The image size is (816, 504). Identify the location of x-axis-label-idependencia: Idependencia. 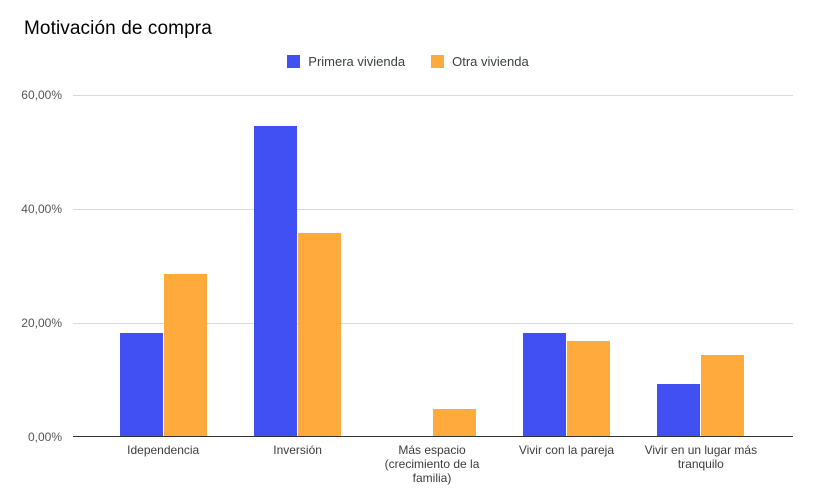
(163, 450).